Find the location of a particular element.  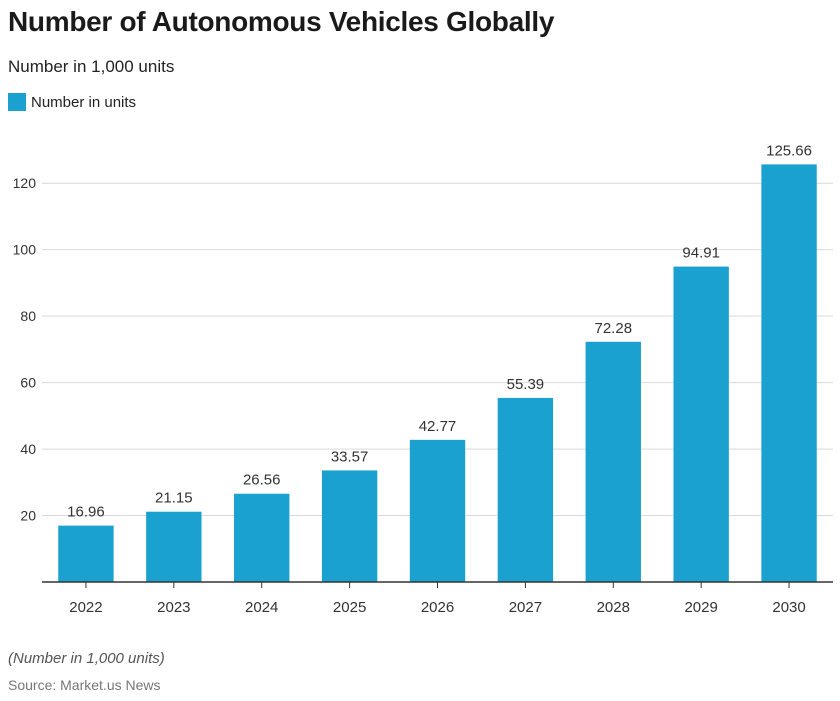

y-tick-label: 80 is located at coordinates (28, 316).